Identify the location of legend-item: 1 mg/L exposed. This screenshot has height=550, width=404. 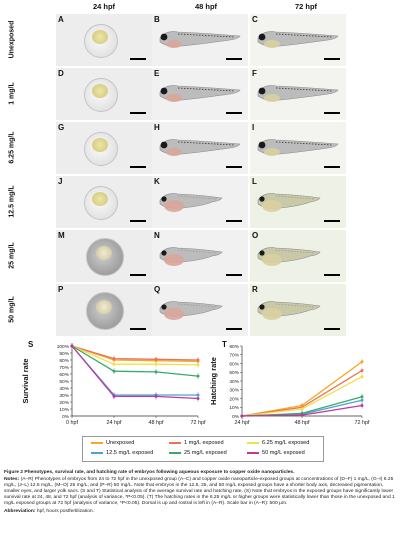
(196, 443).